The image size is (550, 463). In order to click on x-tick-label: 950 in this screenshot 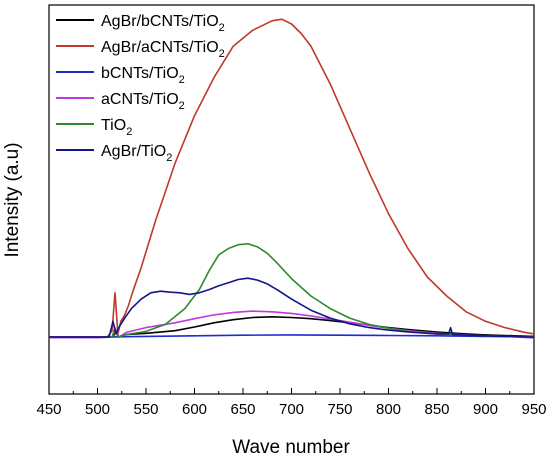, I will do `click(533, 409)`.